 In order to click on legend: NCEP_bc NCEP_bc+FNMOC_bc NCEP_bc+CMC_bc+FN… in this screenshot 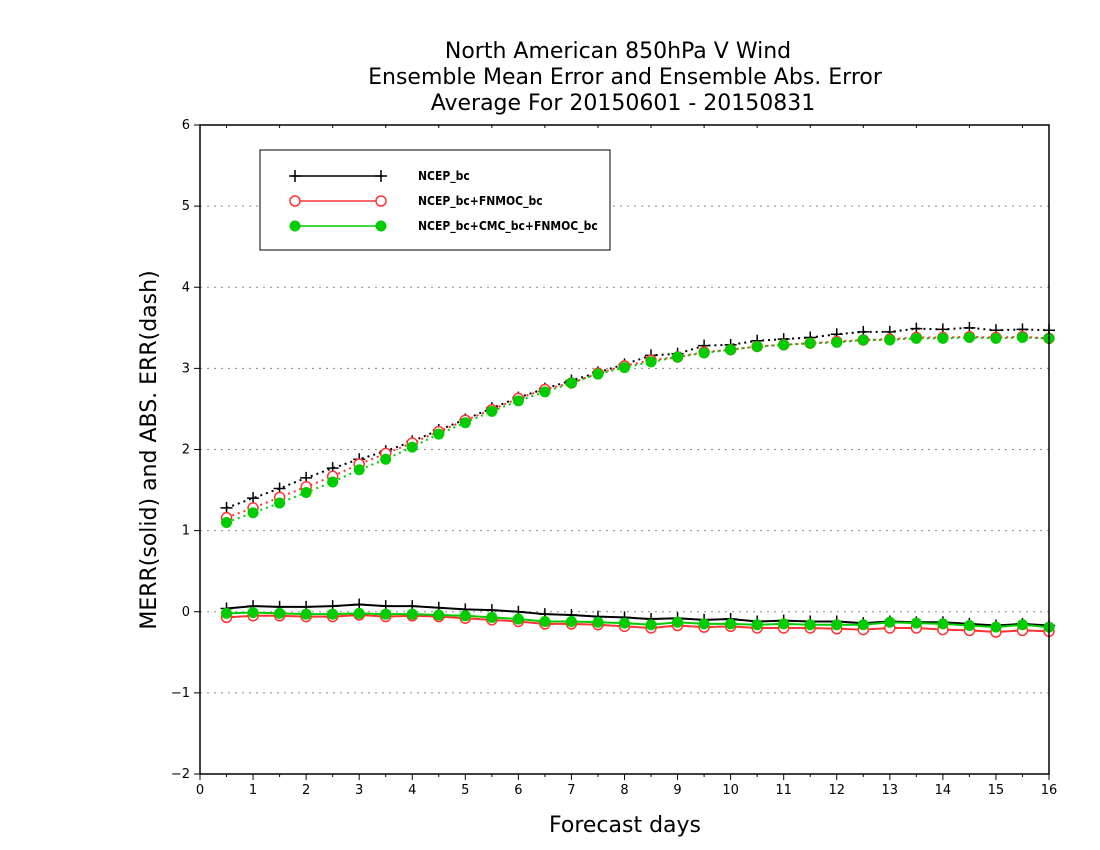, I will do `click(435, 200)`.